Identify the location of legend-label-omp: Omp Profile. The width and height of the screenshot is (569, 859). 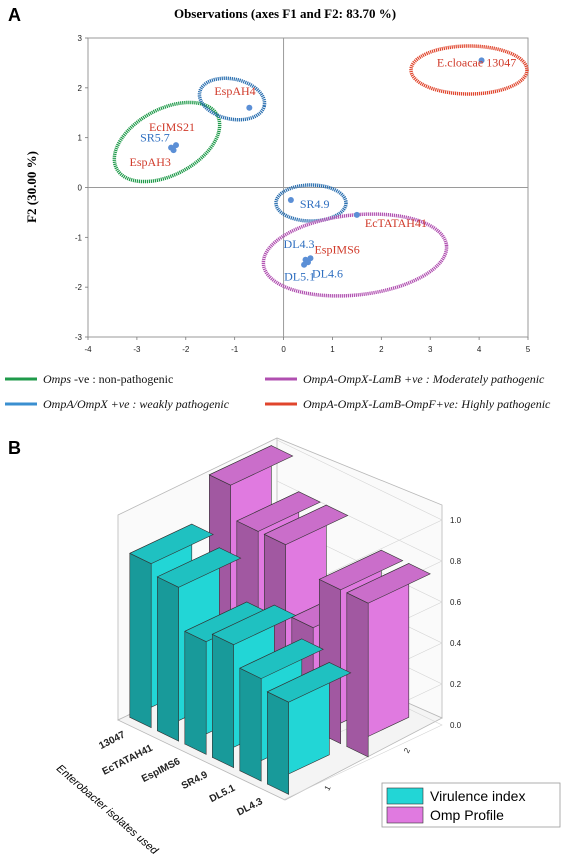
(467, 815).